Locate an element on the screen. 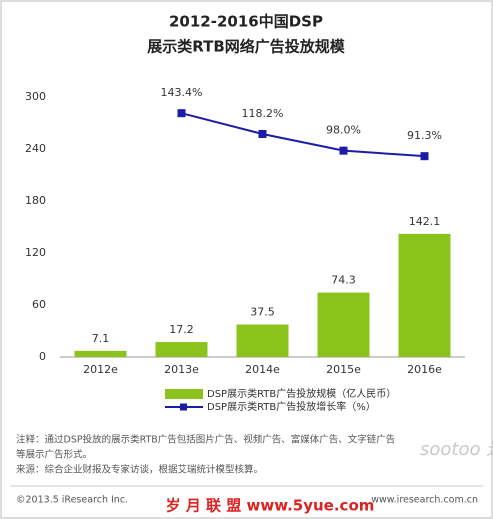  line-label: 98.0% is located at coordinates (343, 130).